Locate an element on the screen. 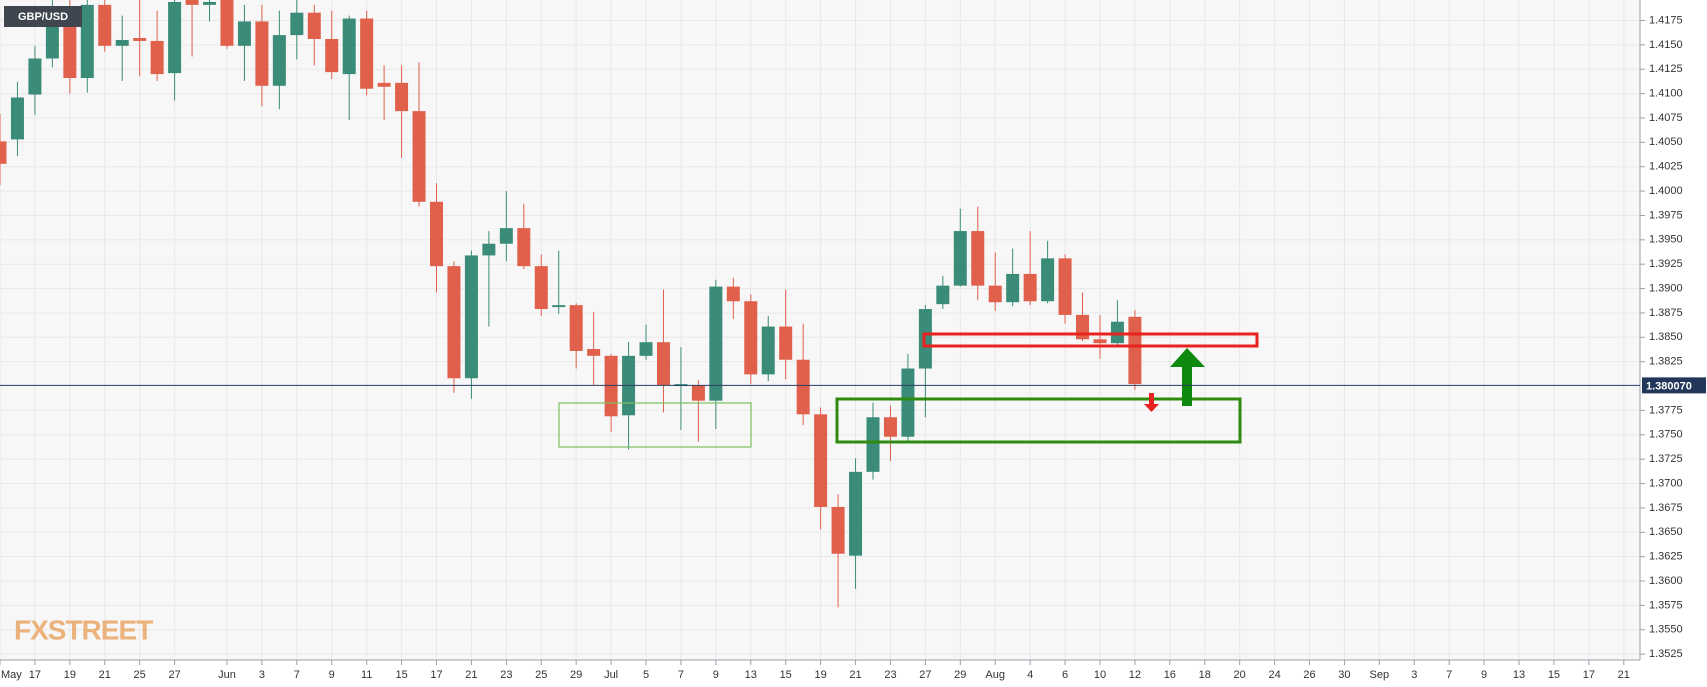 This screenshot has width=1707, height=687. x-tick-label: Jul is located at coordinates (611, 675).